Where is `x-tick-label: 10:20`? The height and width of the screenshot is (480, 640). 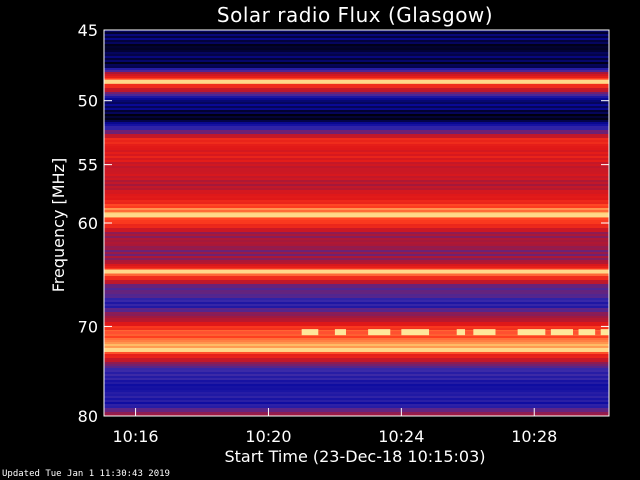
x-tick-label: 10:20 is located at coordinates (268, 436).